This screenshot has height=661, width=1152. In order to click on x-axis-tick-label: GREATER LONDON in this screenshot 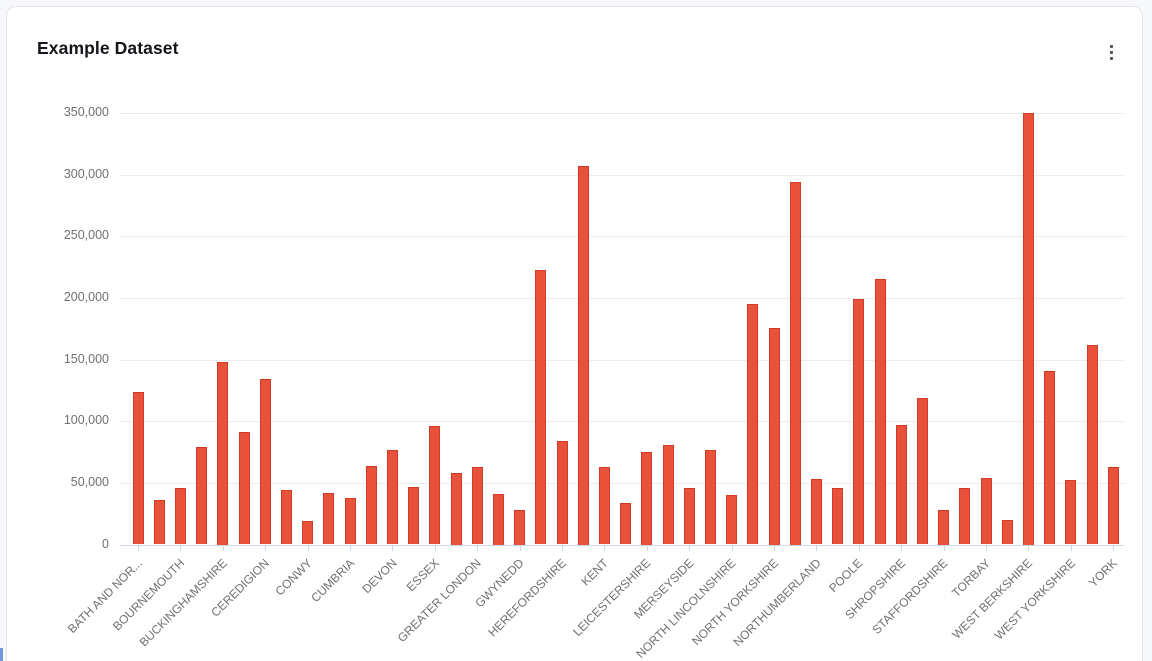, I will do `click(440, 600)`.